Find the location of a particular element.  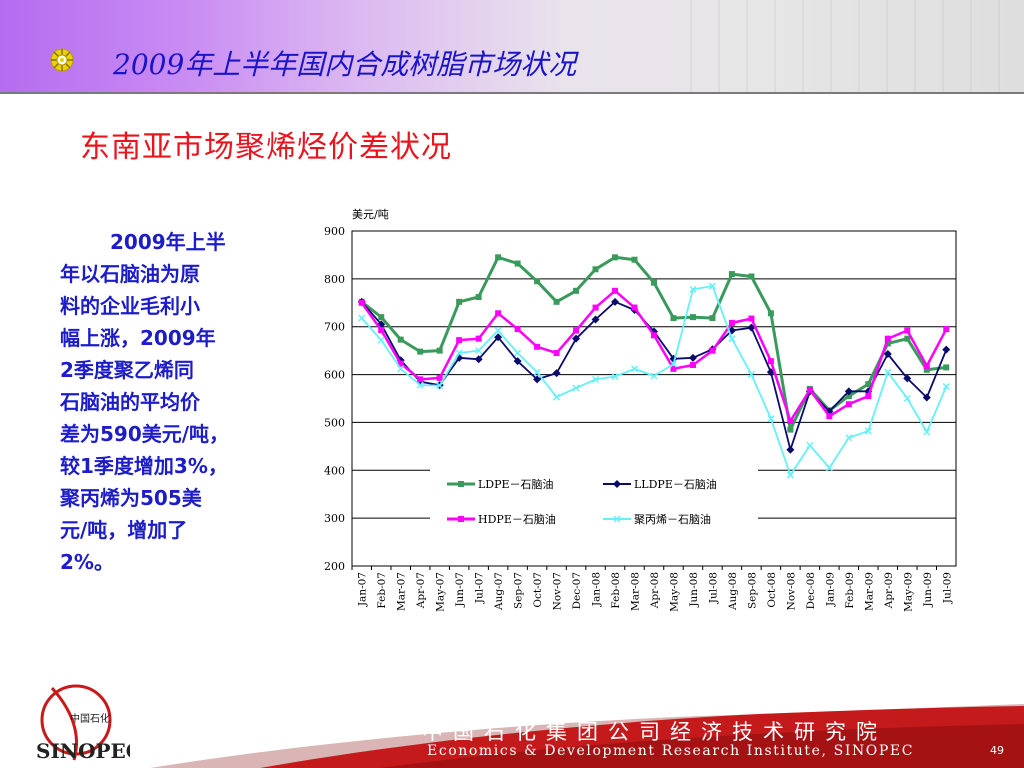

x-tick-label: Feb-08 is located at coordinates (616, 590).